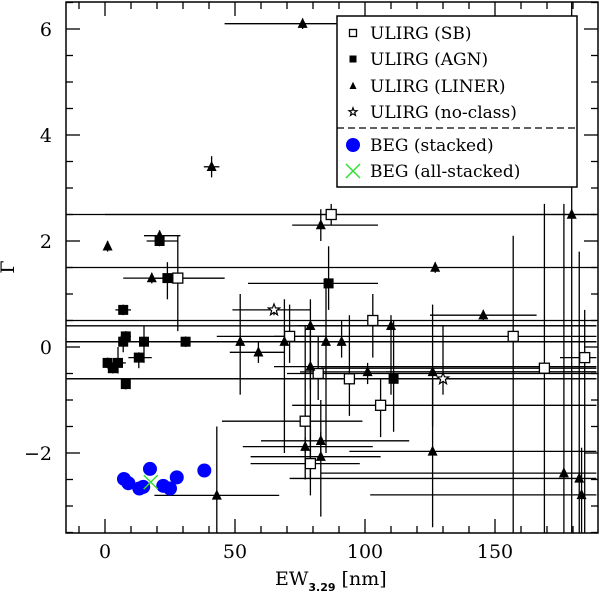 The image size is (600, 592). Describe the element at coordinates (429, 60) in the screenshot. I see `legend-label: ULIRG (AGN)` at that location.